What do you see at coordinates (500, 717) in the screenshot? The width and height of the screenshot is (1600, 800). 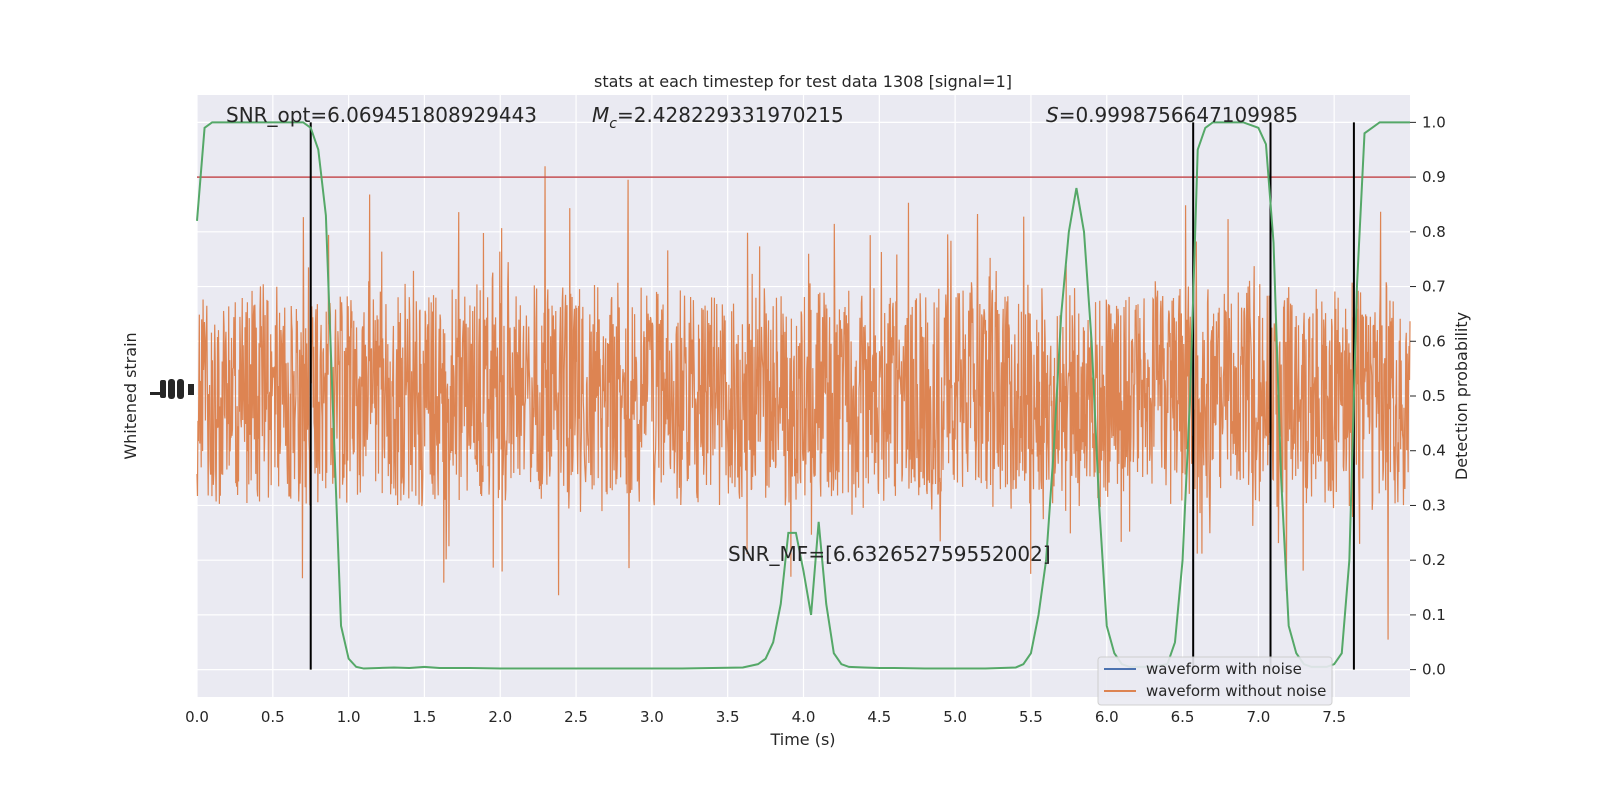 I see `x-tick-label: 2.0` at bounding box center [500, 717].